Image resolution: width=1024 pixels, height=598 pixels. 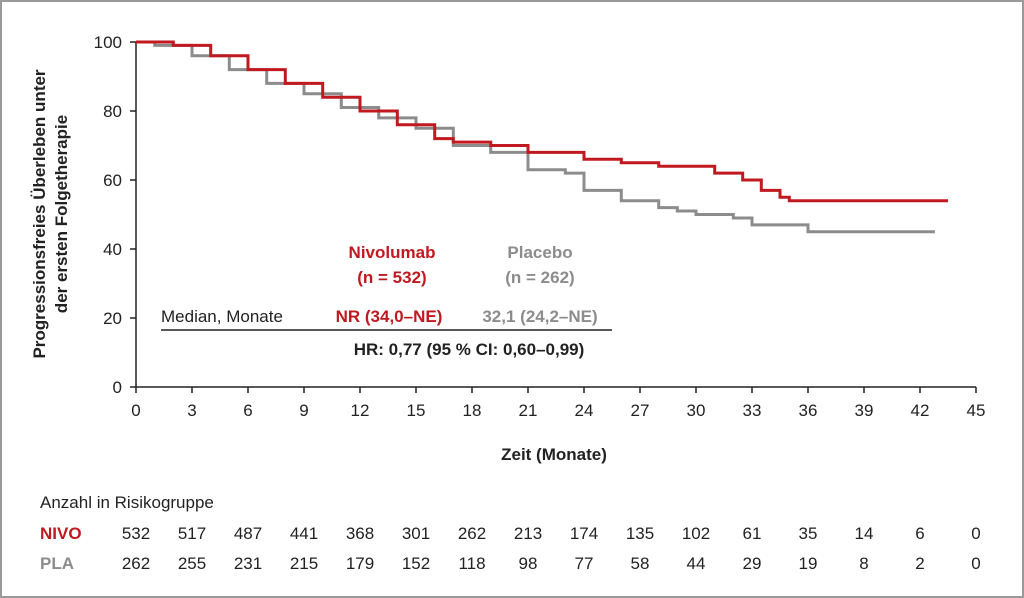 I want to click on risk-pla-value: 118, so click(x=472, y=563).